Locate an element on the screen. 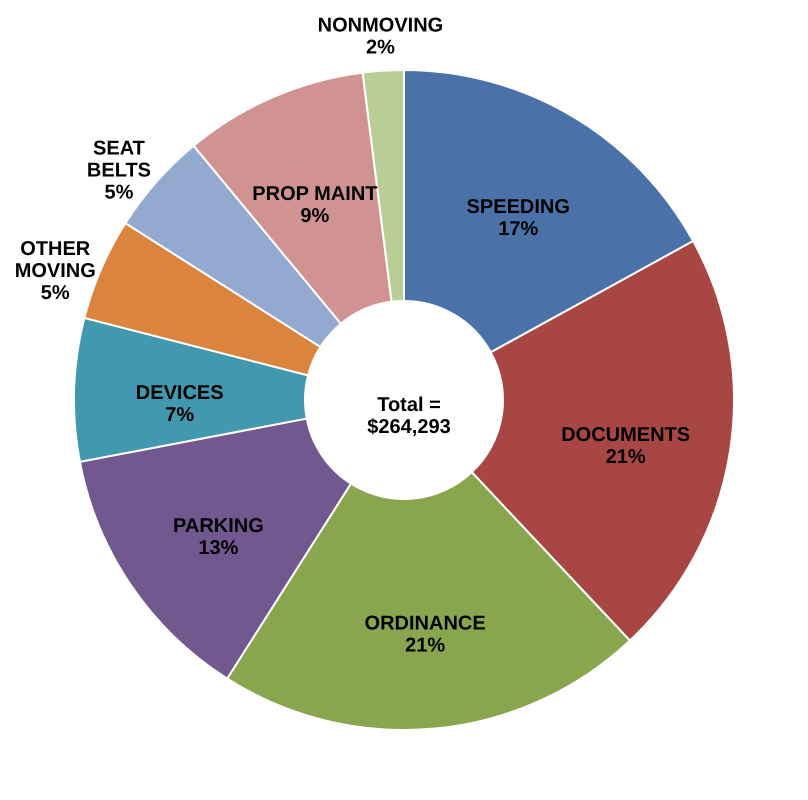 The height and width of the screenshot is (800, 808). slice-label: SPEEDING is located at coordinates (518, 207).